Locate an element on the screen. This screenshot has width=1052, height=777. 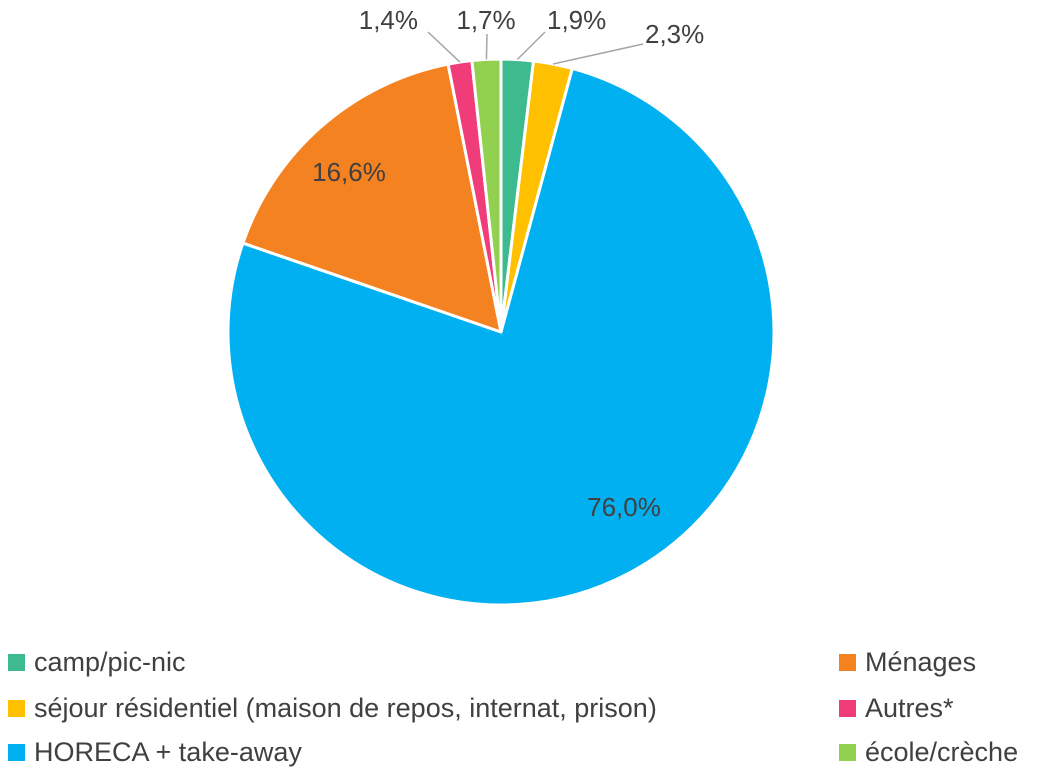
leader-lines is located at coordinates (535, 48).